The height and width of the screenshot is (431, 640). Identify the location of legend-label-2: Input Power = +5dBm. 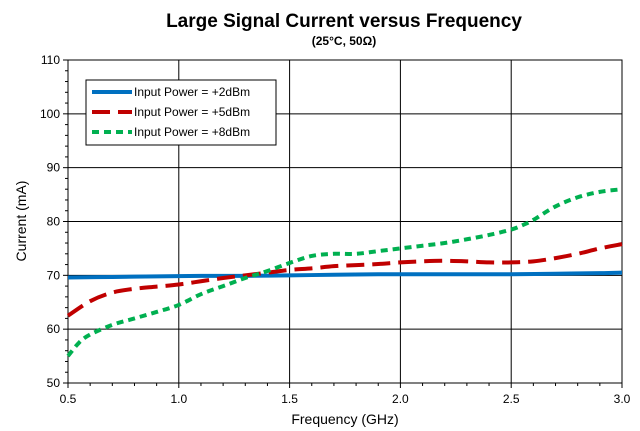
(192, 112).